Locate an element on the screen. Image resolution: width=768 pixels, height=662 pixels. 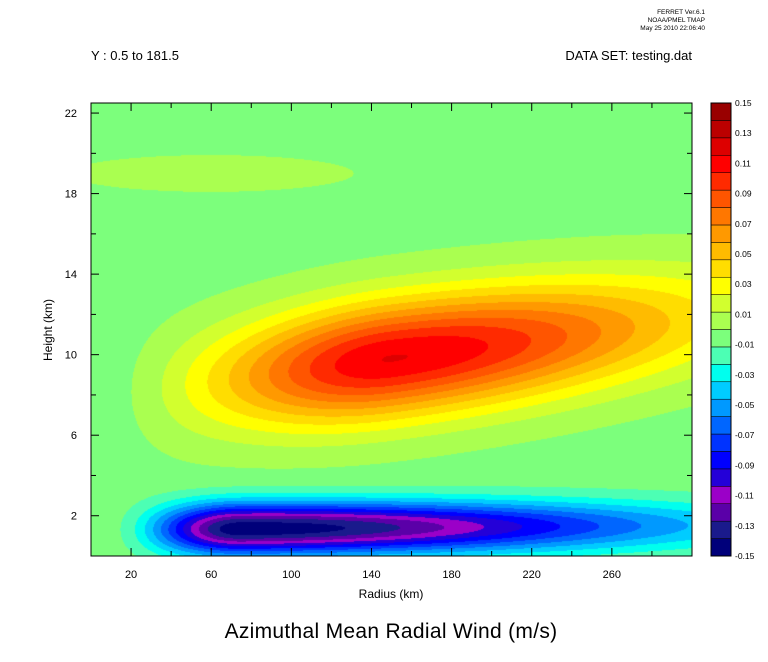
x-tick-label: 60 is located at coordinates (211, 575).